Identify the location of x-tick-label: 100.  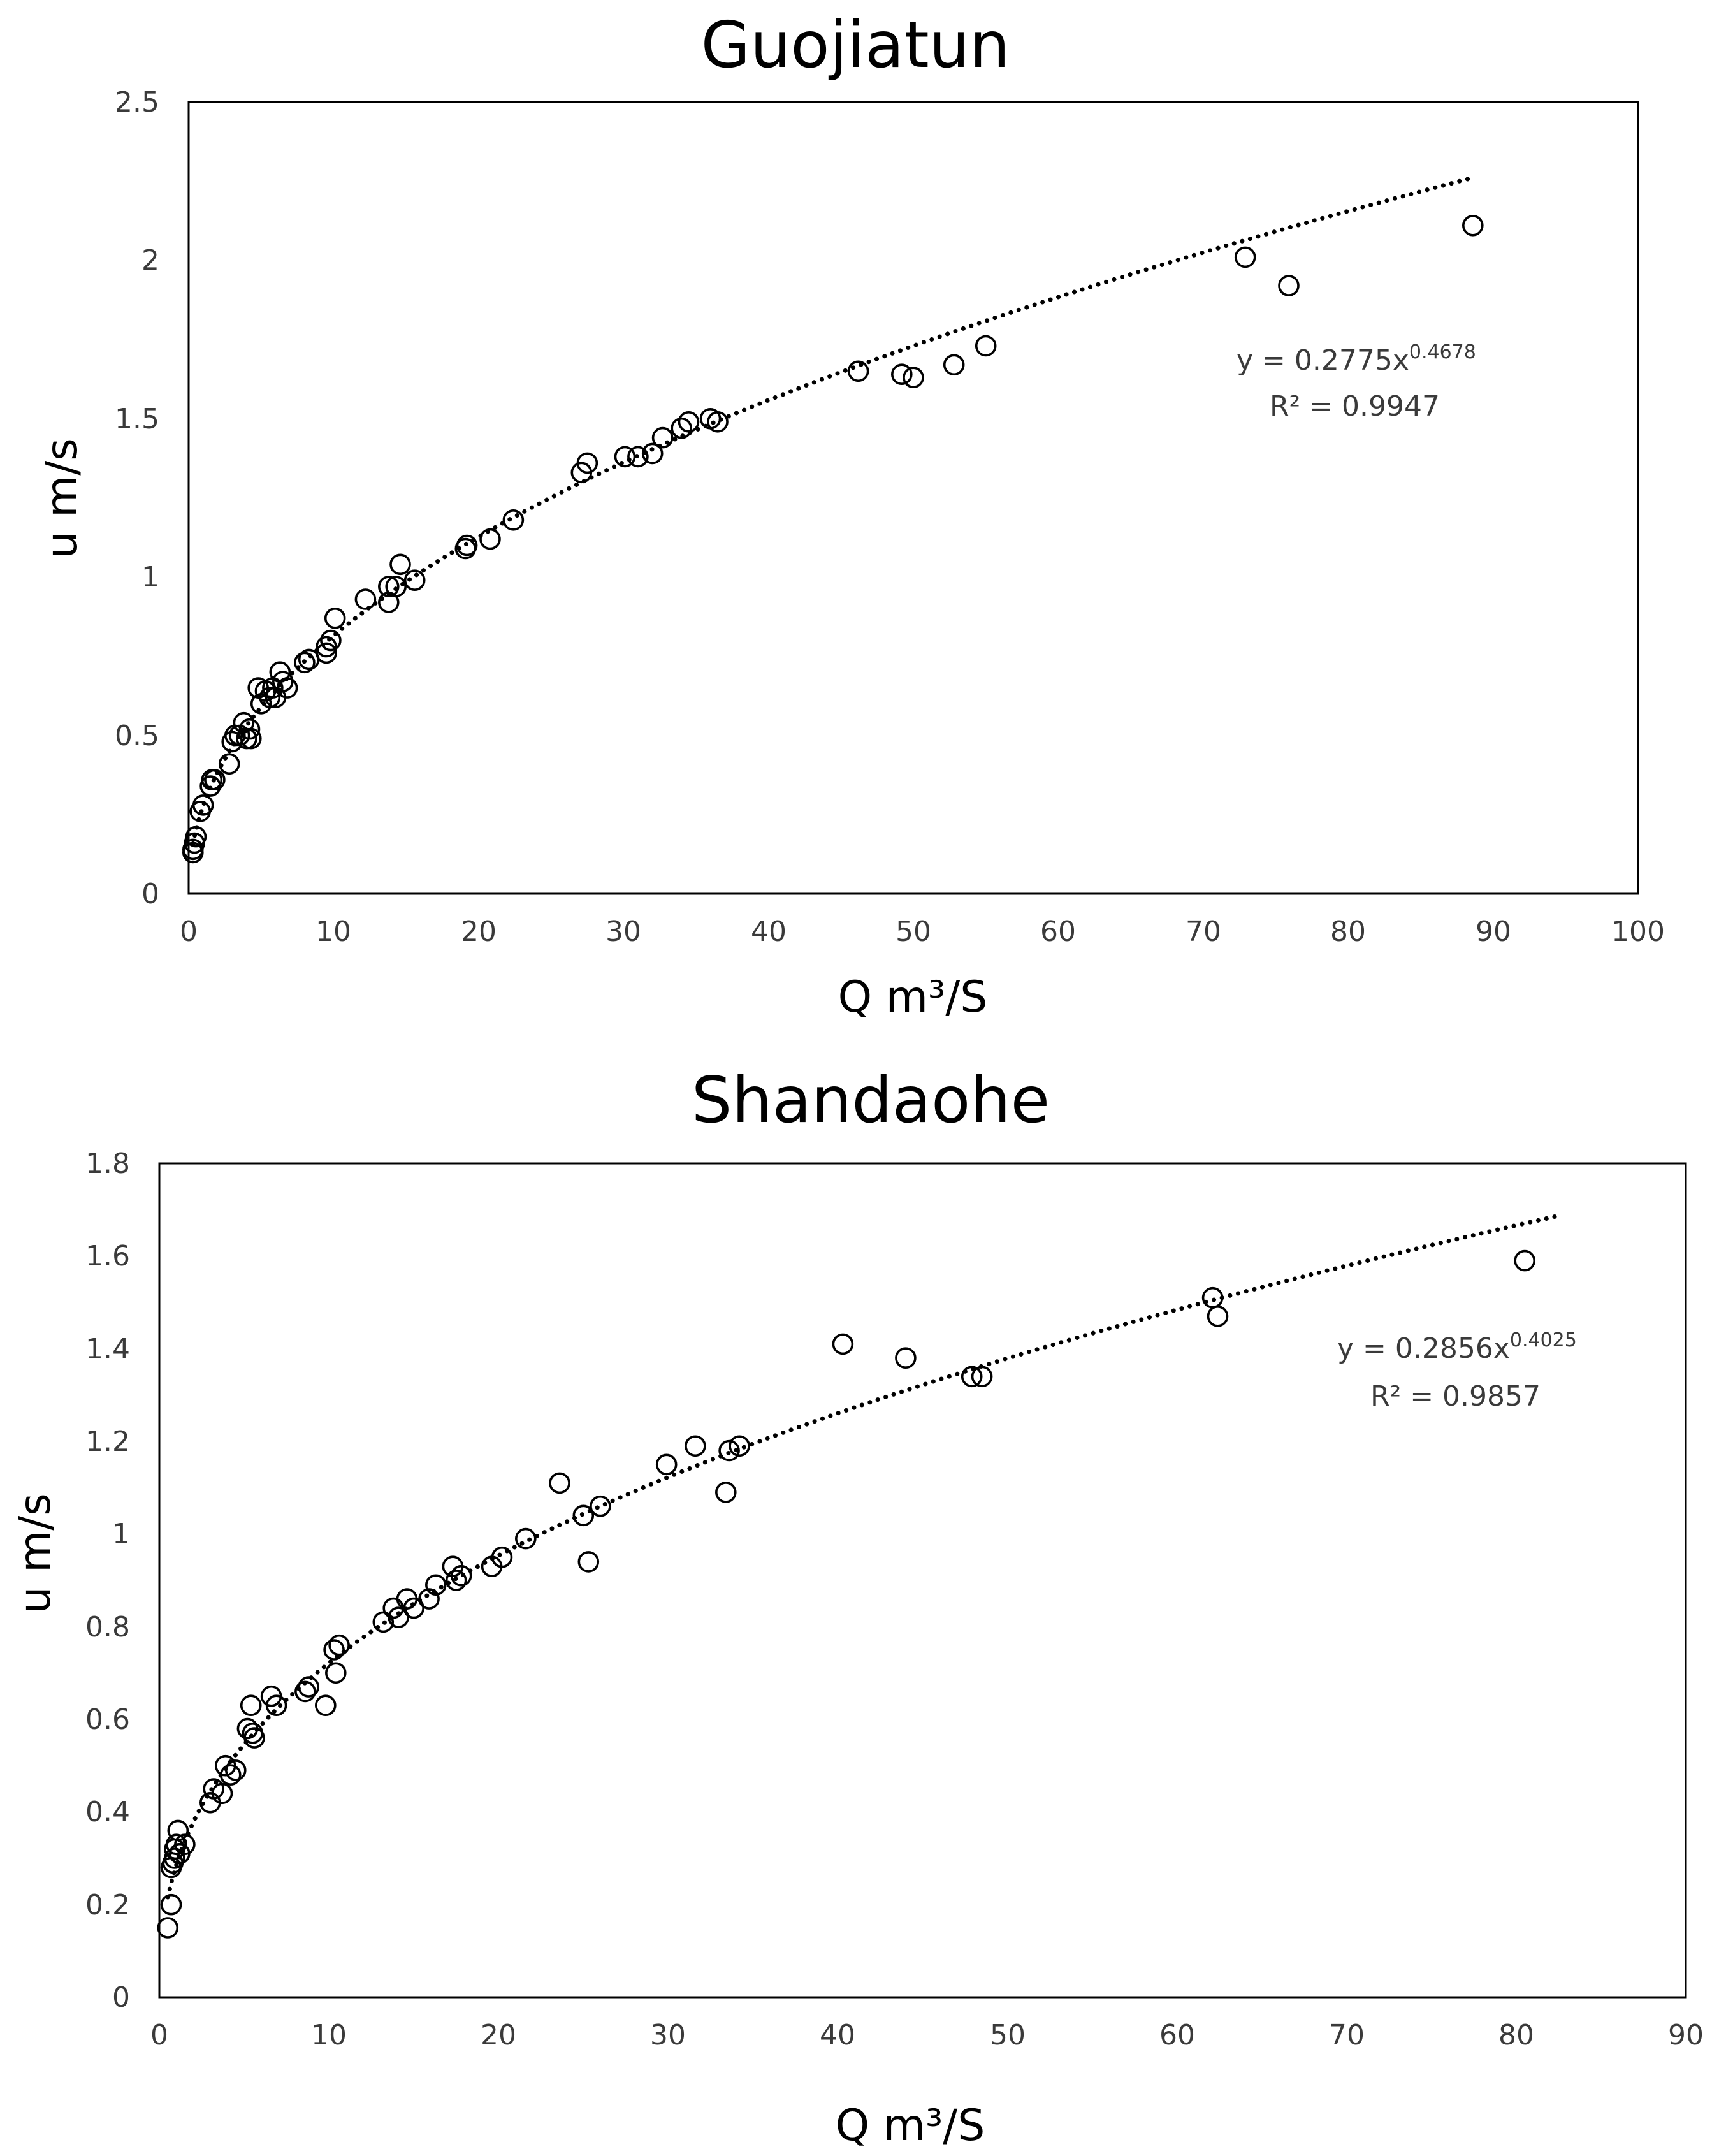
(1638, 931).